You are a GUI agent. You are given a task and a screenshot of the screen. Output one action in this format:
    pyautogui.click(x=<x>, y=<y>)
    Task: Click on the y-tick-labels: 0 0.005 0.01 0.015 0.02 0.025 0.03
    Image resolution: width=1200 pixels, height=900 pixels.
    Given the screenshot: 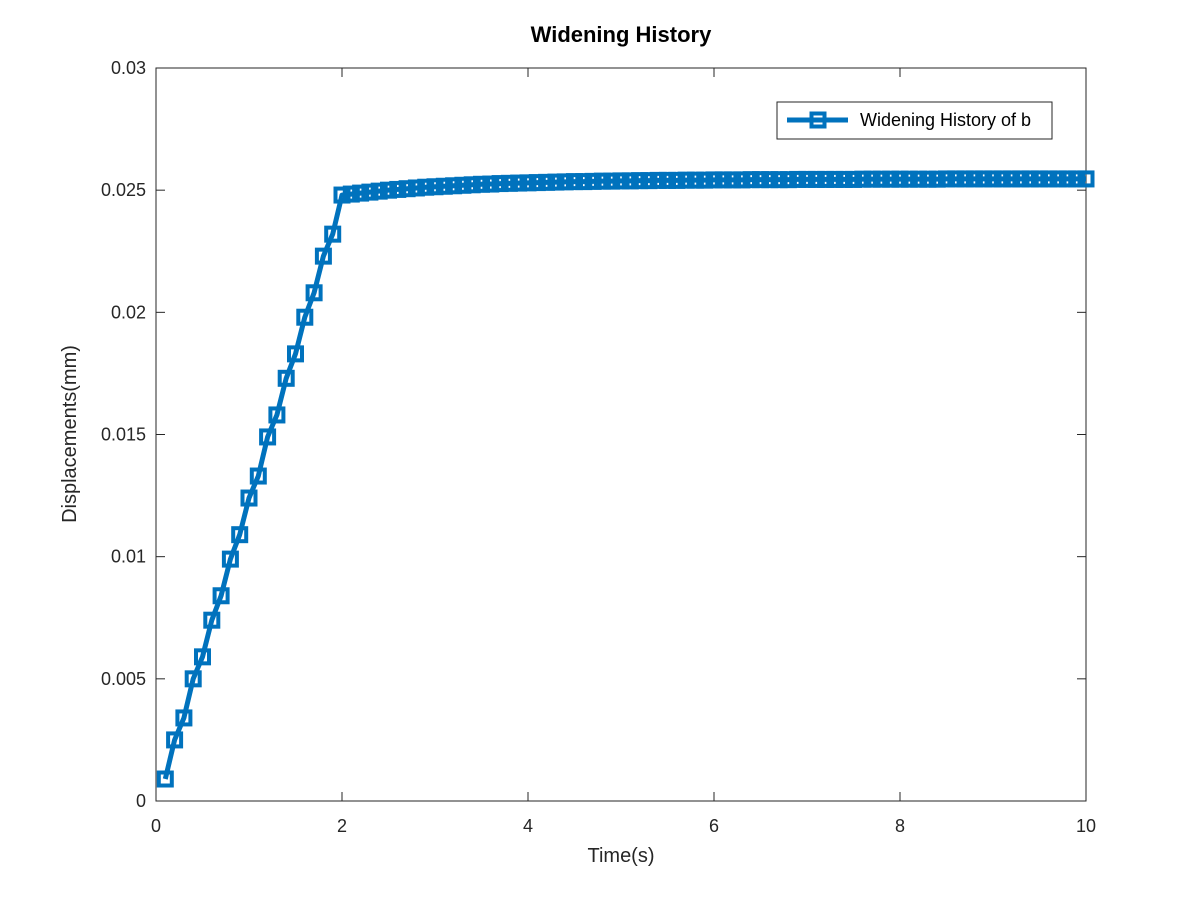 What is the action you would take?
    pyautogui.click(x=123, y=434)
    